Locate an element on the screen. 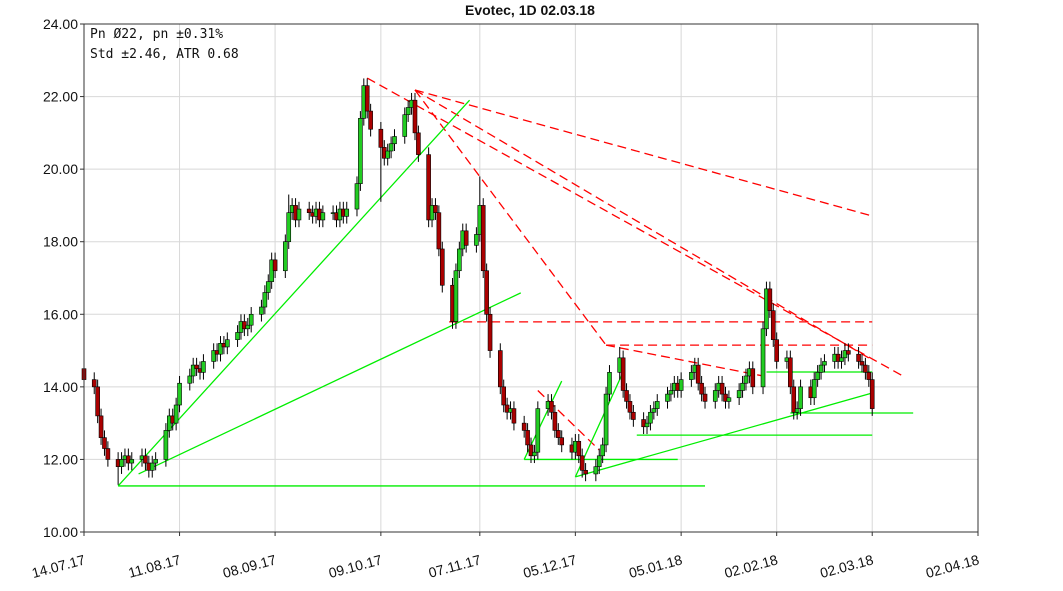 Image resolution: width=1063 pixels, height=591 pixels. y-tick-label: 12.00 is located at coordinates (60, 459).